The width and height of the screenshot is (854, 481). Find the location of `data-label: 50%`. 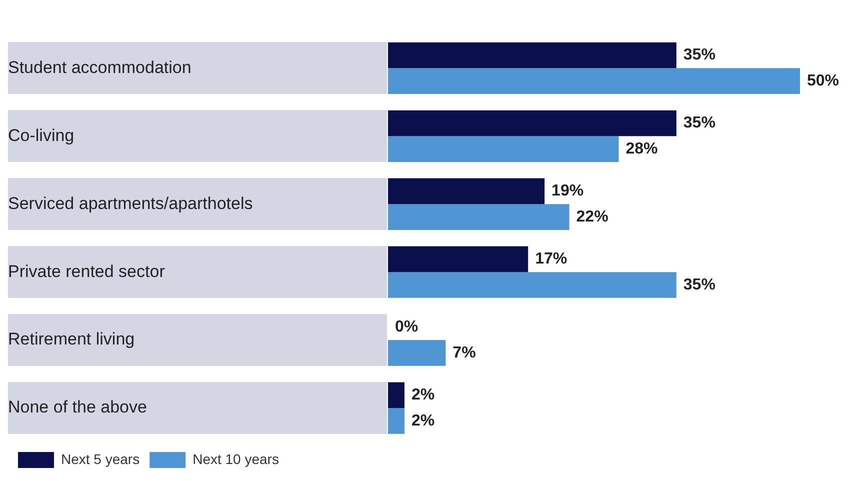

data-label: 50% is located at coordinates (823, 81).